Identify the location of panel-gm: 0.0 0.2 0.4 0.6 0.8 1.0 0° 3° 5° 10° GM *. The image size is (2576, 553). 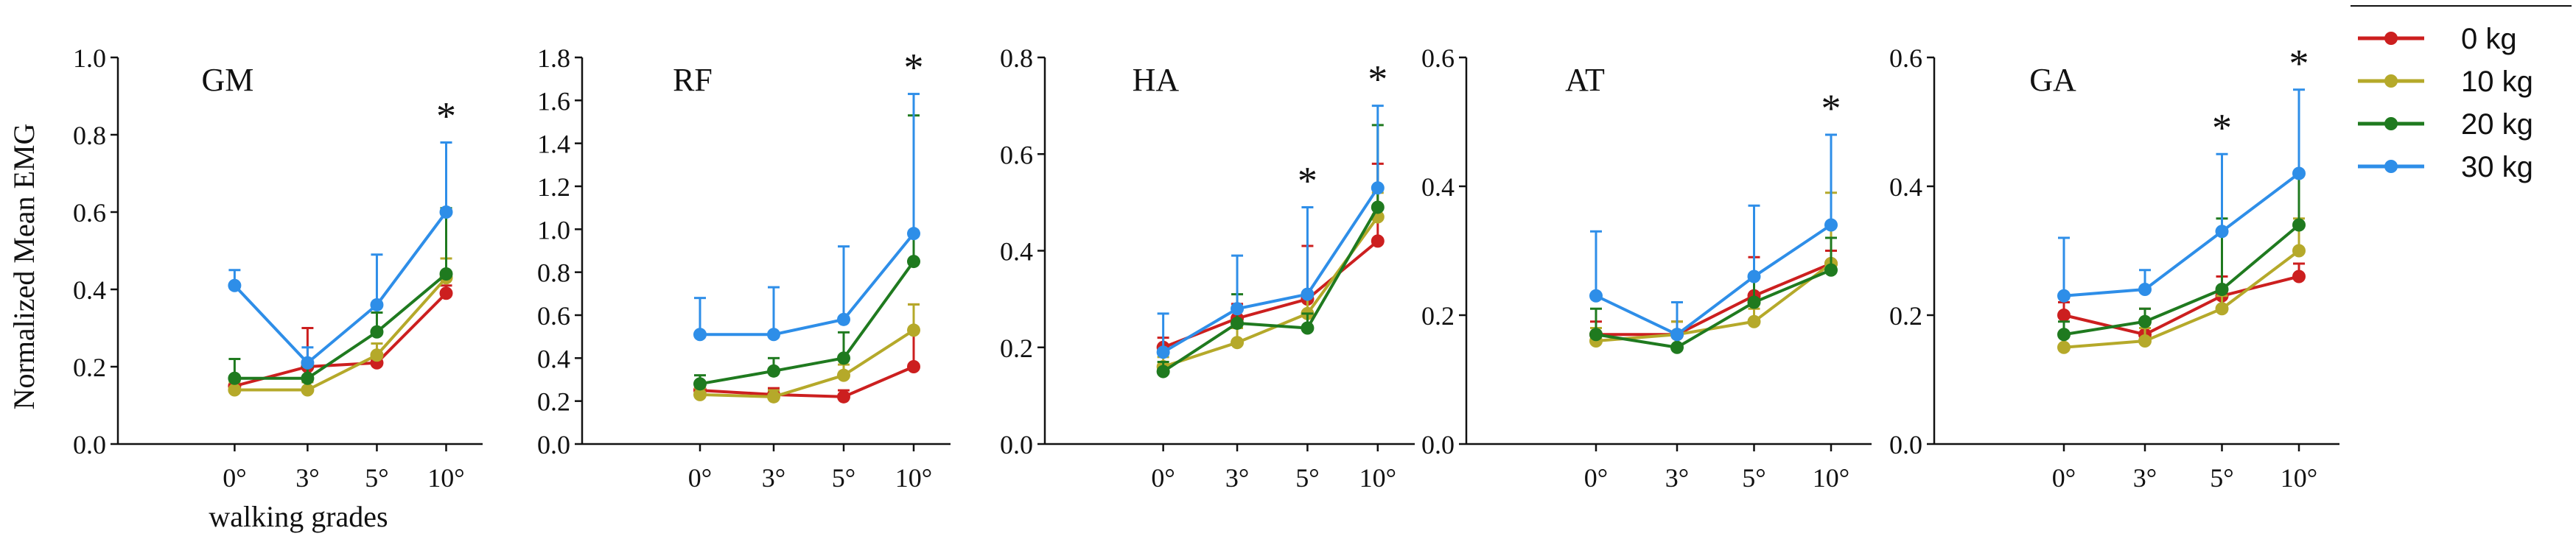
(278, 268).